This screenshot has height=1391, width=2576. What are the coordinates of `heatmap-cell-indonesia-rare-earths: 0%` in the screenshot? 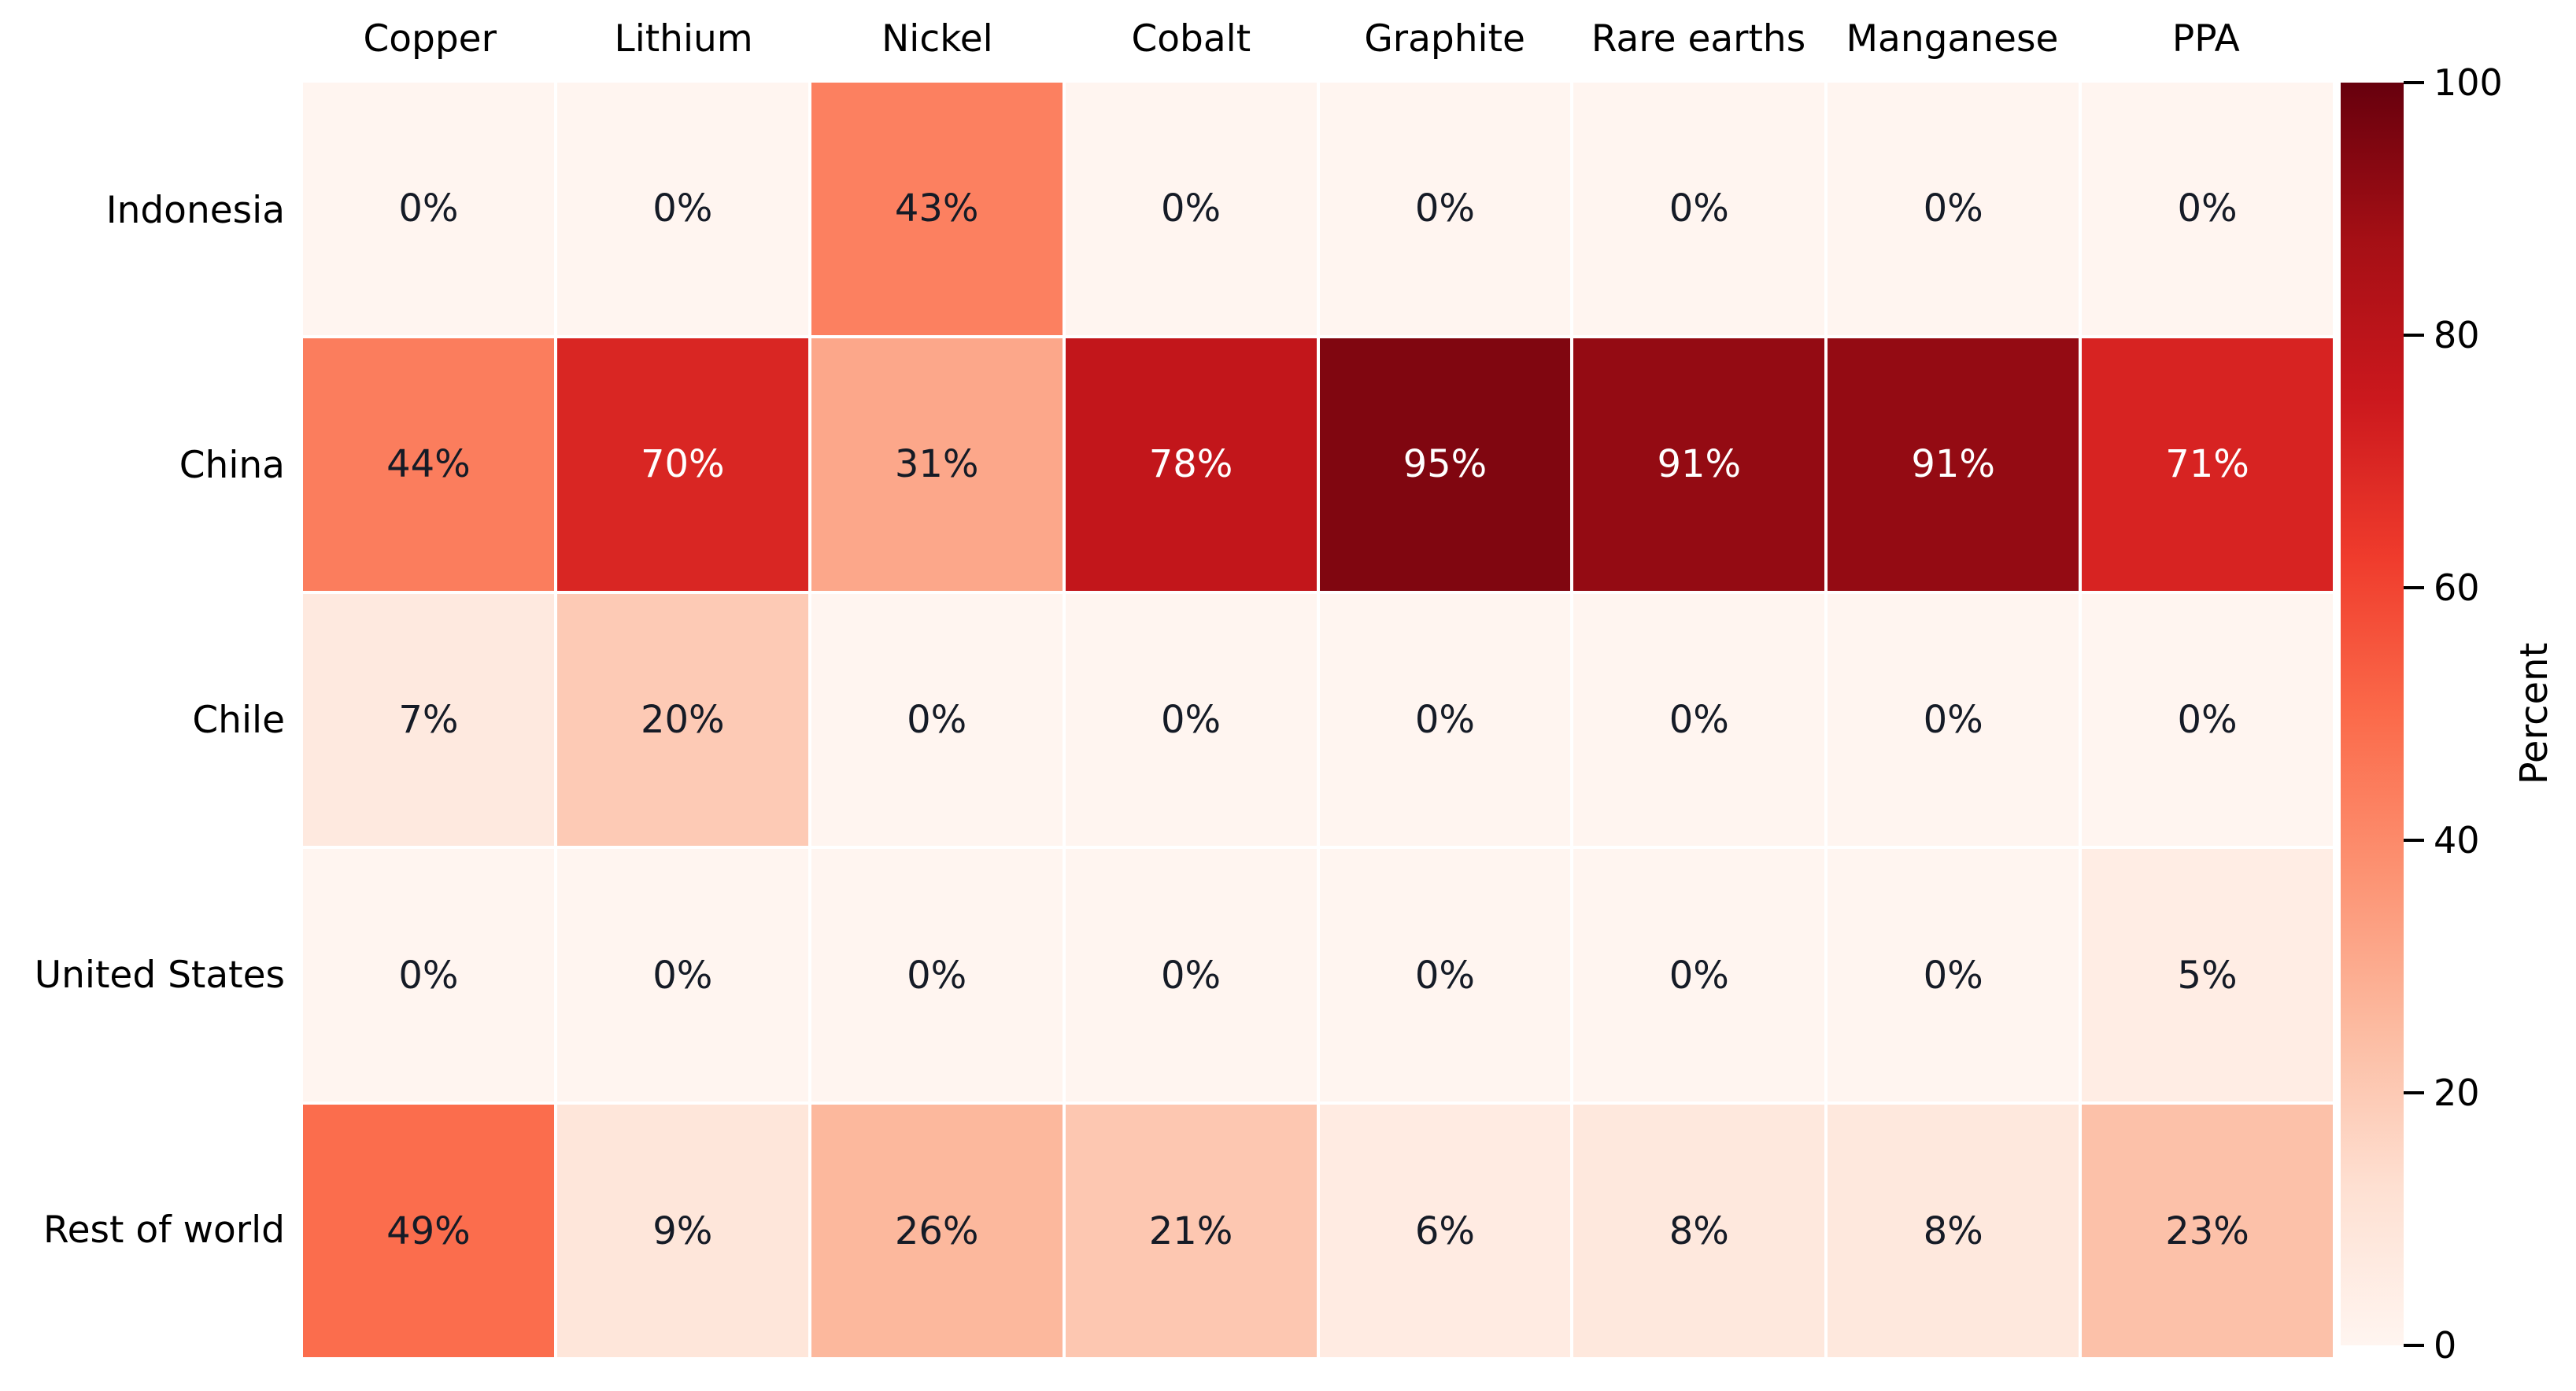 It's located at (1699, 209).